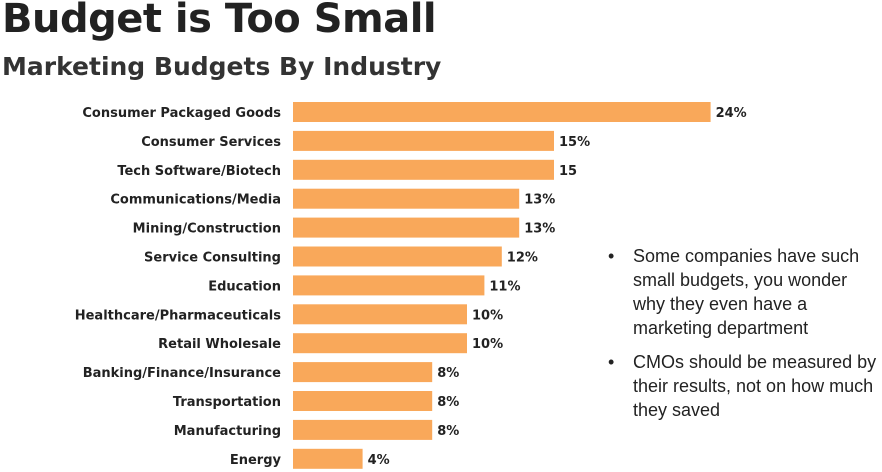 This screenshot has width=882, height=472. I want to click on slide-title: Budget is Too Small, so click(219, 21).